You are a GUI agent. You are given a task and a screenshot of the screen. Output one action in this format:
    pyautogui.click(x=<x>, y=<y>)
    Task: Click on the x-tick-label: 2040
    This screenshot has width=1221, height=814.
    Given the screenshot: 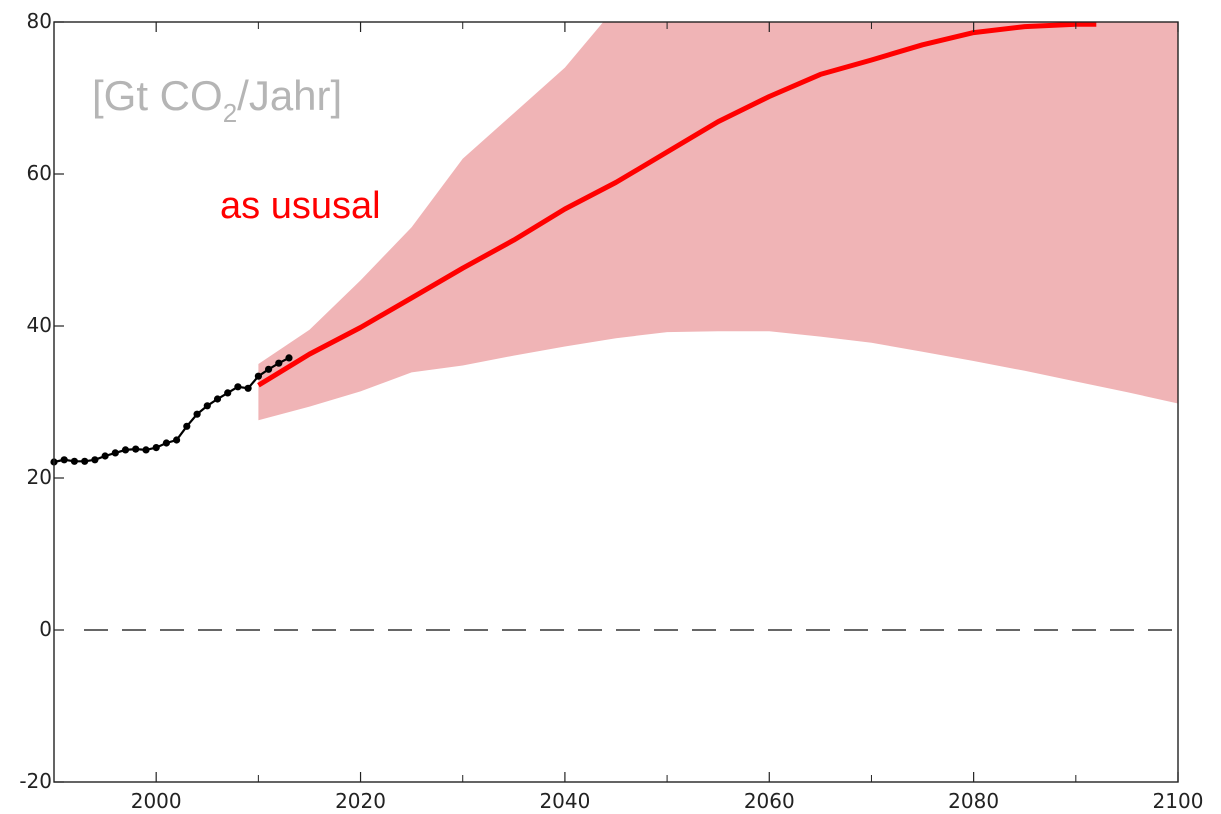 What is the action you would take?
    pyautogui.click(x=564, y=801)
    